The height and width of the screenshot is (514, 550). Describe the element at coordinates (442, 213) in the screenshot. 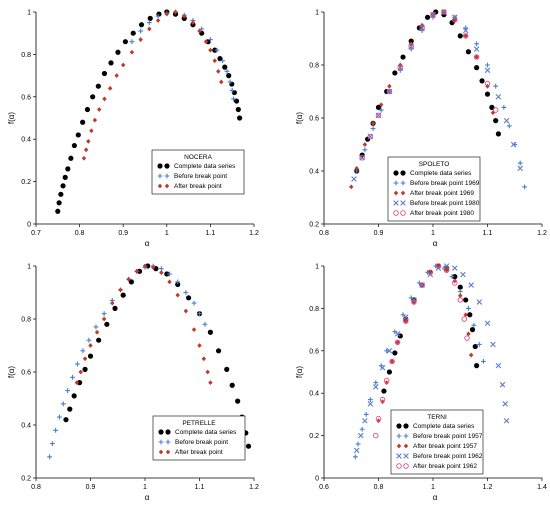

I see `legend-entry-label: After break point 1980` at that location.